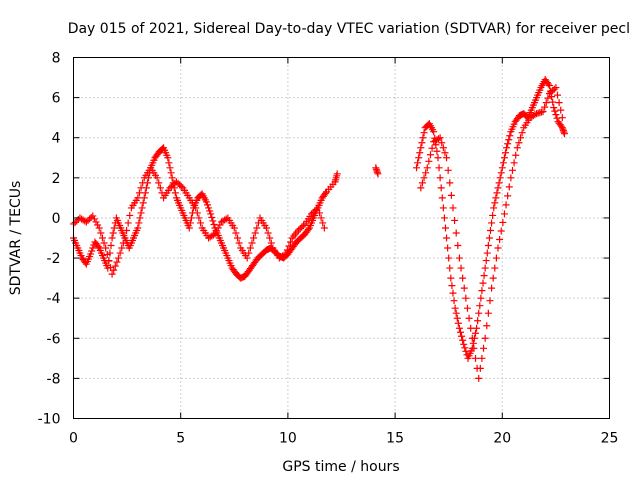 Image resolution: width=640 pixels, height=480 pixels. What do you see at coordinates (56, 139) in the screenshot?
I see `y-tick-label: 4` at bounding box center [56, 139].